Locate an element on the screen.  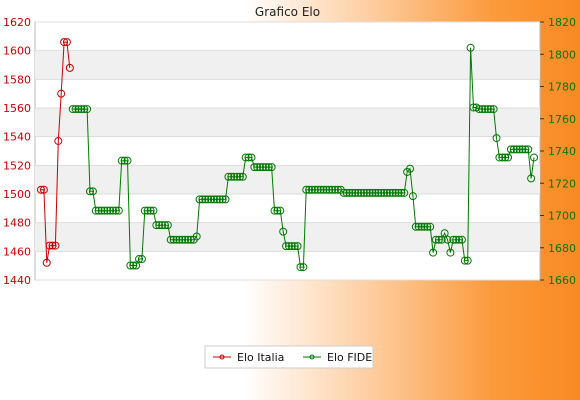
y-right-tick-label: 1760 is located at coordinates (562, 119).